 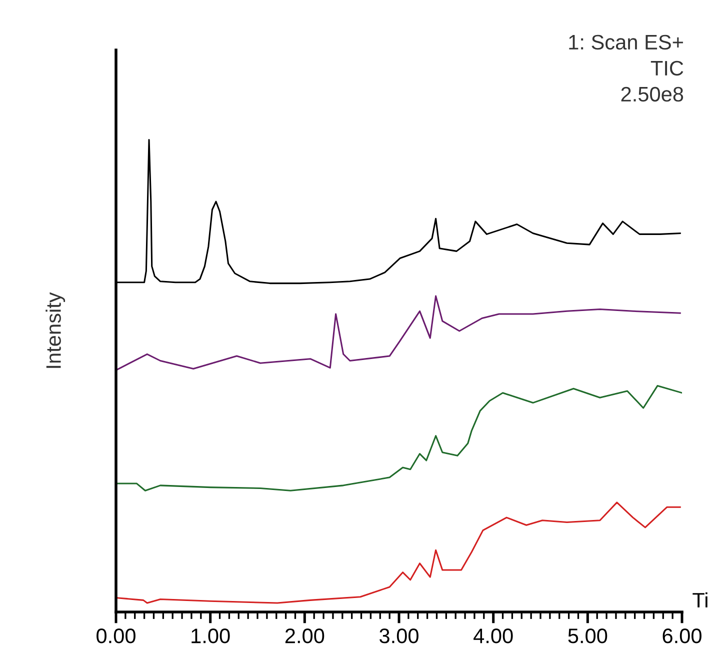 I want to click on x-tick-label: 1.00, so click(x=211, y=636).